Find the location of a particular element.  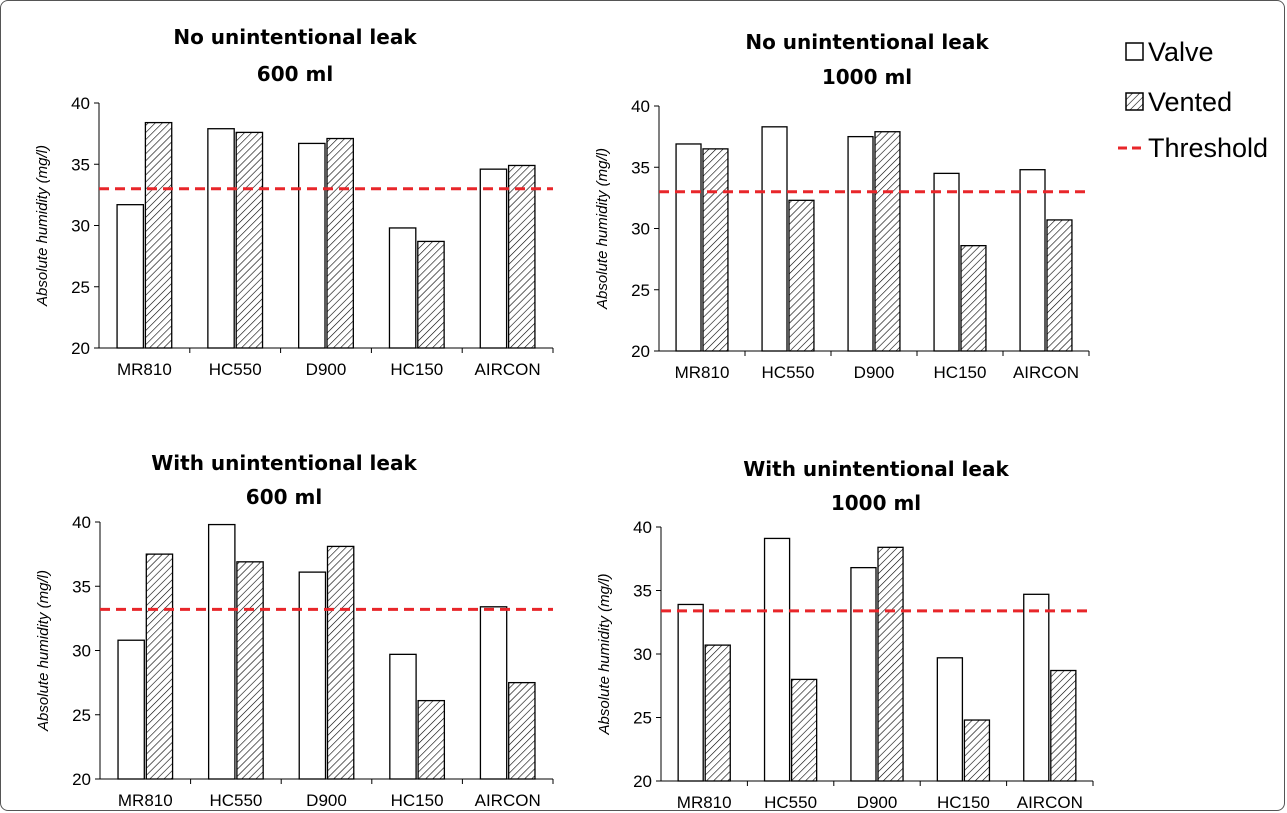

legend-vented-swatch is located at coordinates (1134, 101).